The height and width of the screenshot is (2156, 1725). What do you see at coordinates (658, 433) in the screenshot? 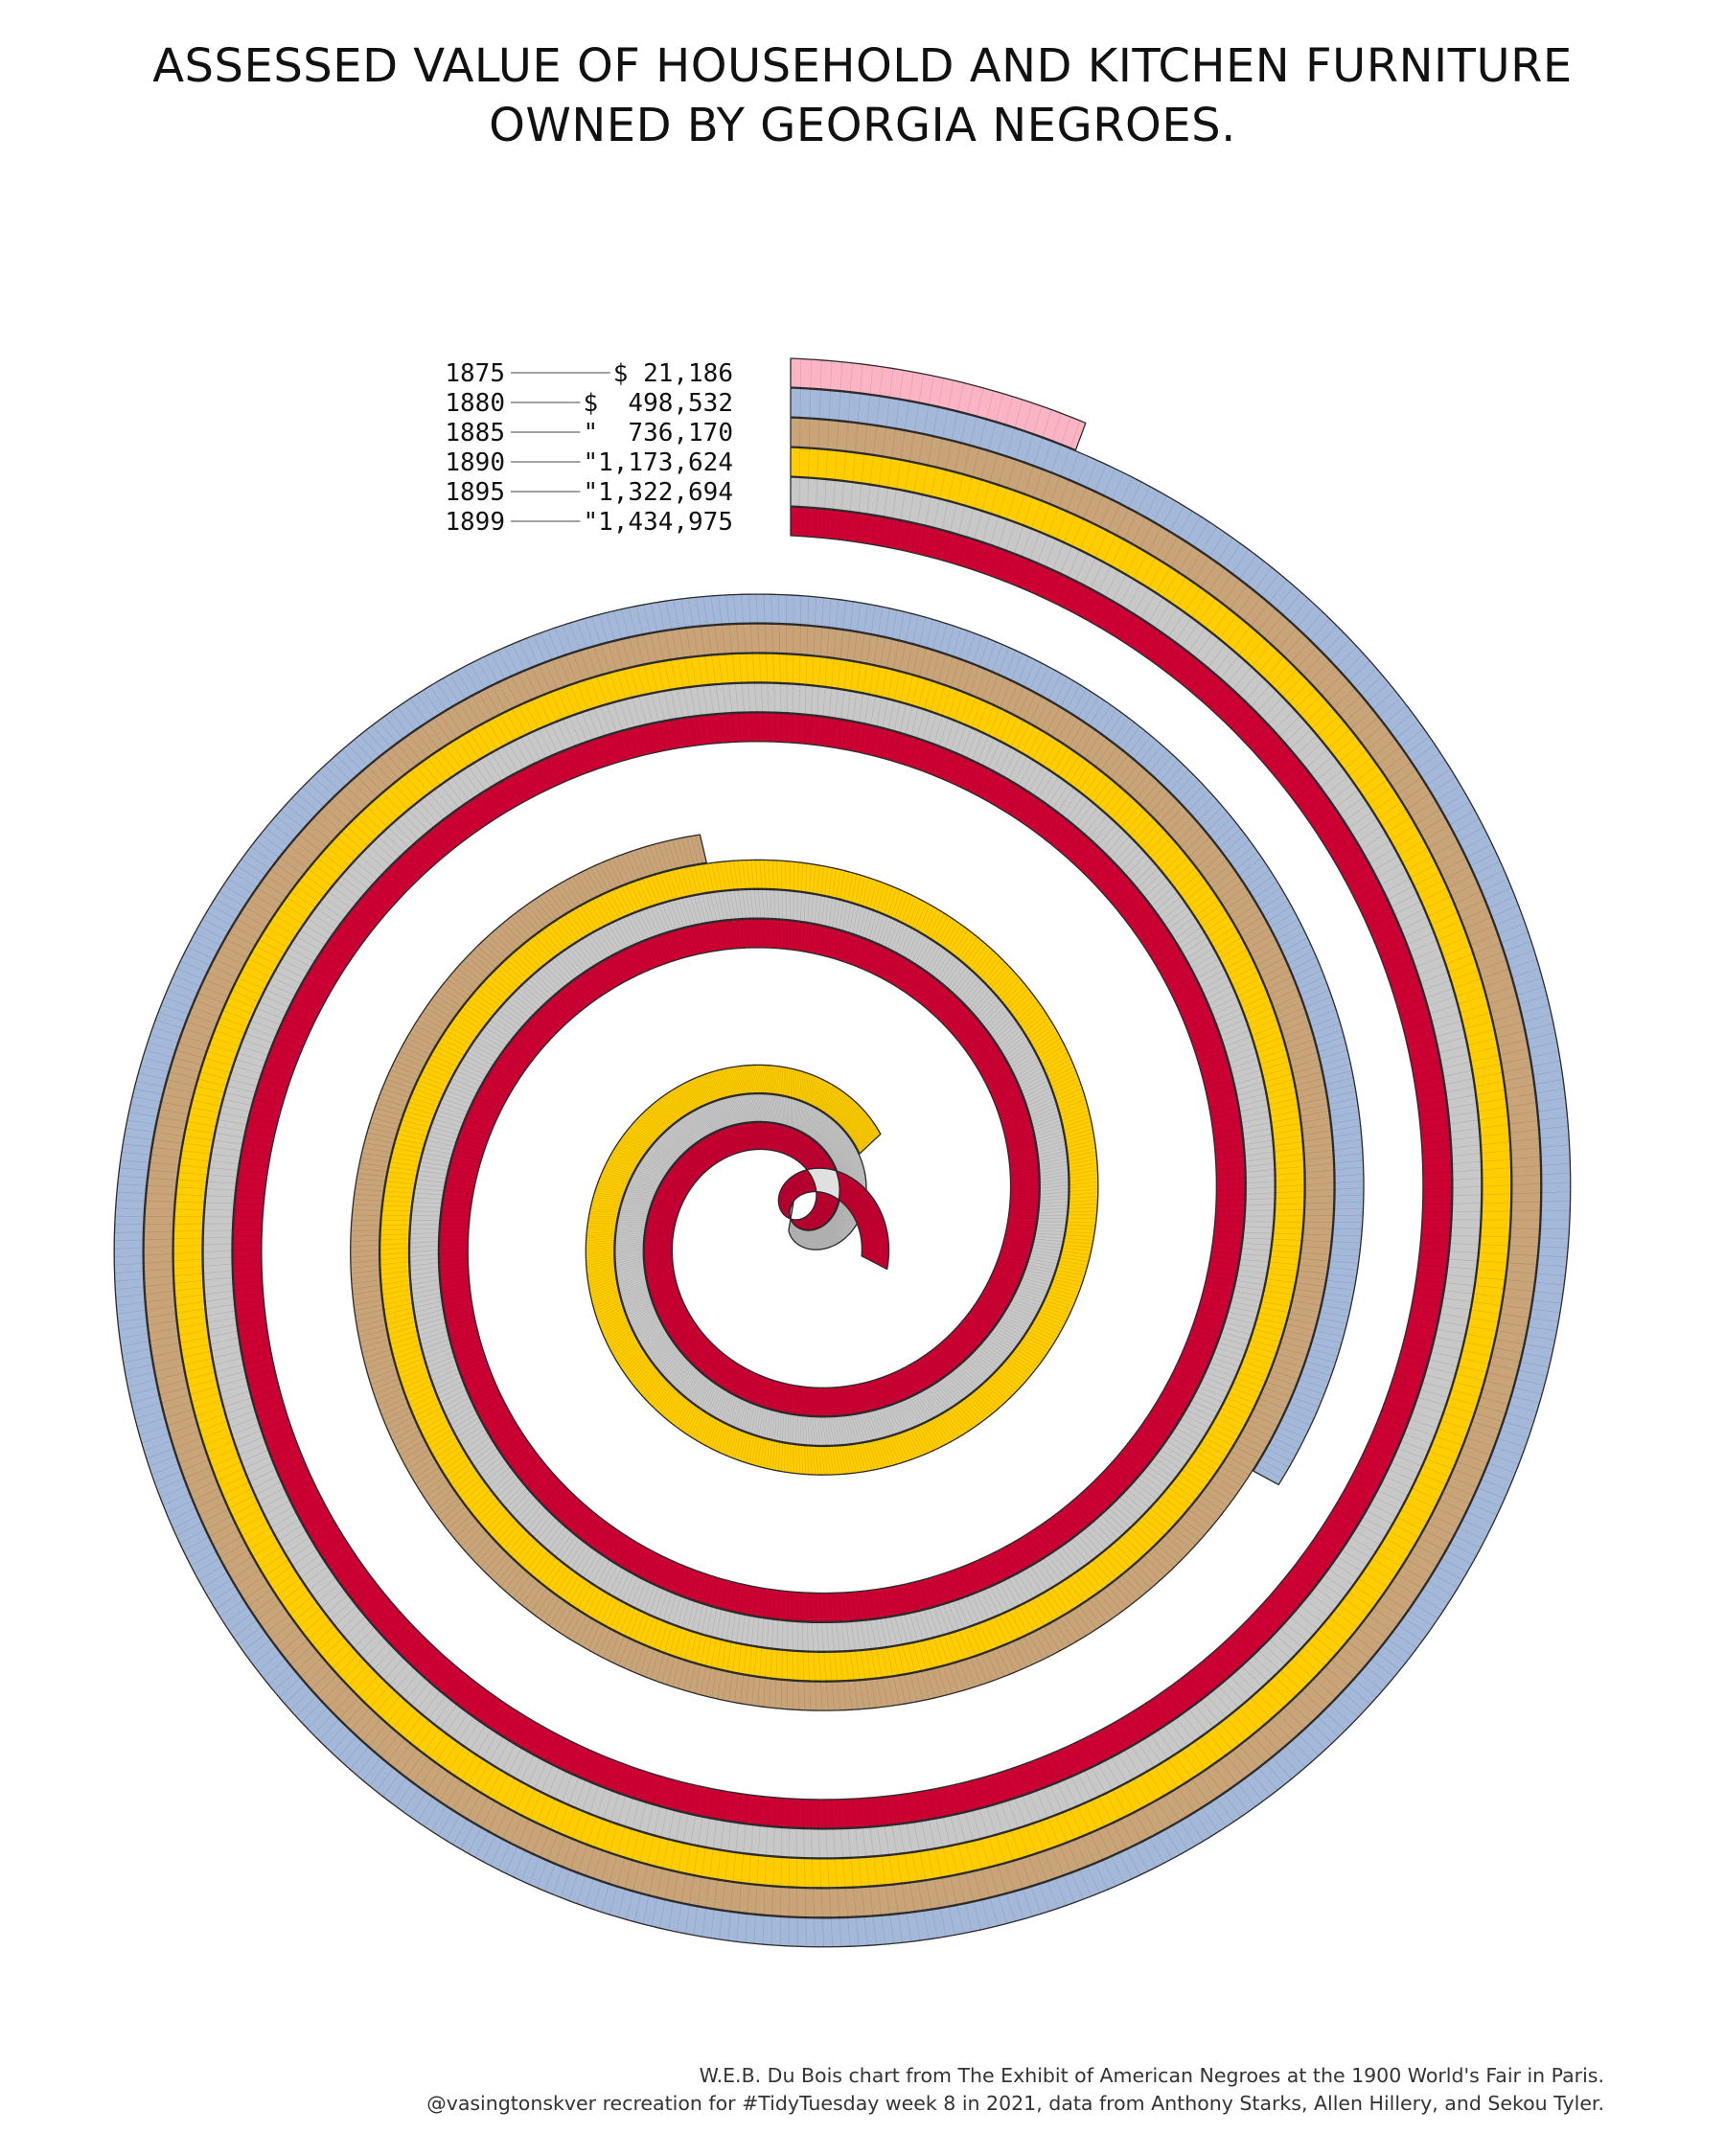
I see `legend-value-1885: " 736,170` at bounding box center [658, 433].